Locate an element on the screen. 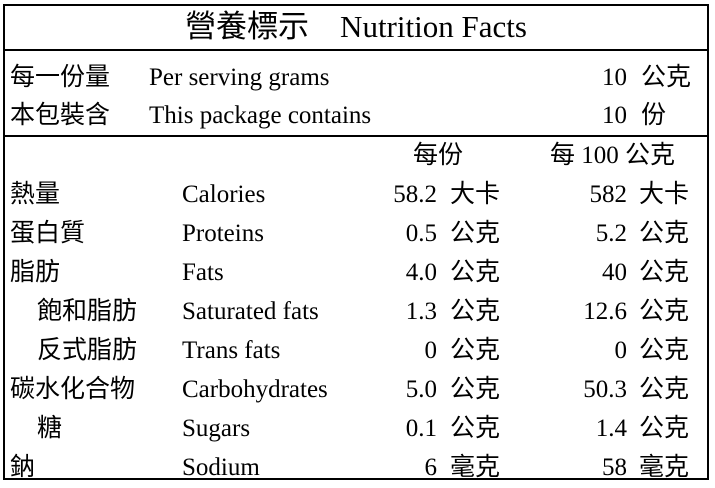  nutrient-row-calories: 熱量 Calories 58.2 大卡 582 大卡 is located at coordinates (356, 195).